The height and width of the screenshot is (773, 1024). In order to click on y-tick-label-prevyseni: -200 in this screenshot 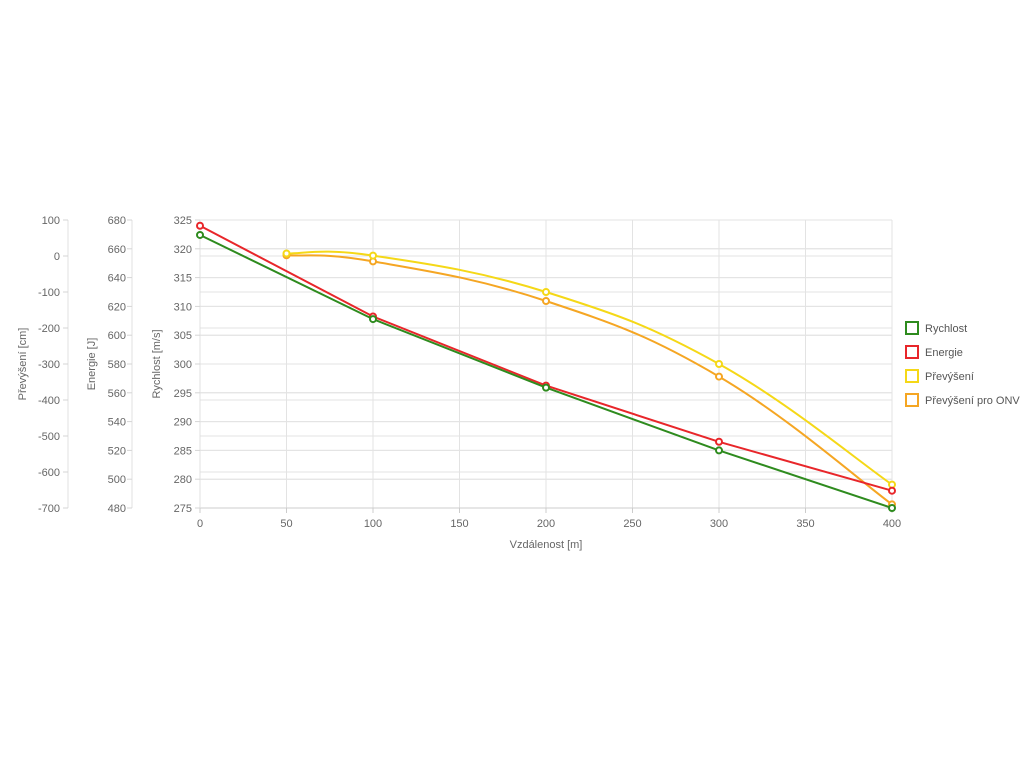, I will do `click(49, 329)`.